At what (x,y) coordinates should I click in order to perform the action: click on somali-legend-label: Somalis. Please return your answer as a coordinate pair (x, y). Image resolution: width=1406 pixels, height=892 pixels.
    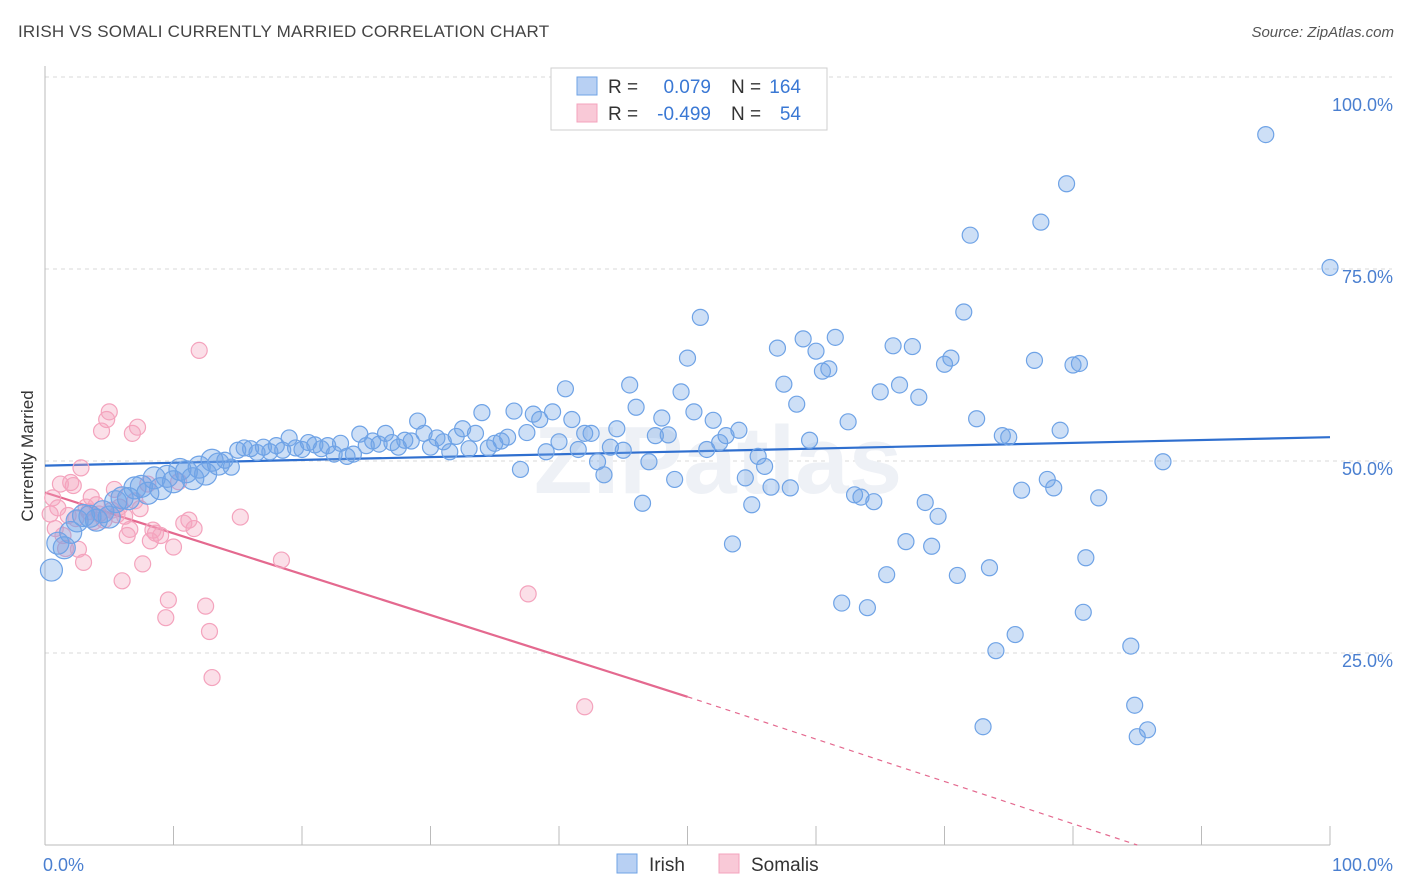
    Looking at the image, I should click on (785, 865).